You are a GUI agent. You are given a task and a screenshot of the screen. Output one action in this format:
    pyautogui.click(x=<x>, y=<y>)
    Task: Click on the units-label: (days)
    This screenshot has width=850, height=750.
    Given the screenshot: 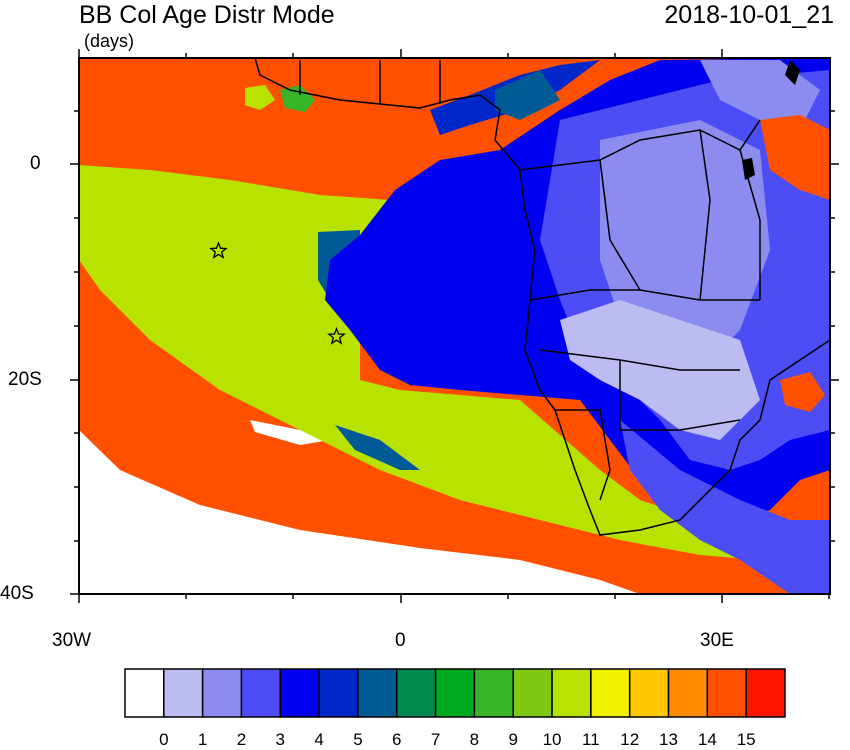 What is the action you would take?
    pyautogui.click(x=109, y=41)
    